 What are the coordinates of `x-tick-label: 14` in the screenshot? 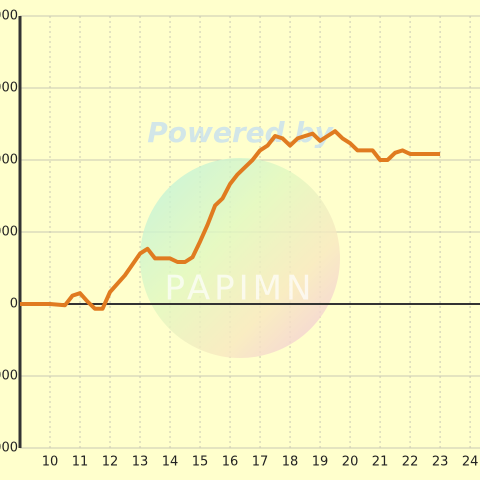 It's located at (170, 462).